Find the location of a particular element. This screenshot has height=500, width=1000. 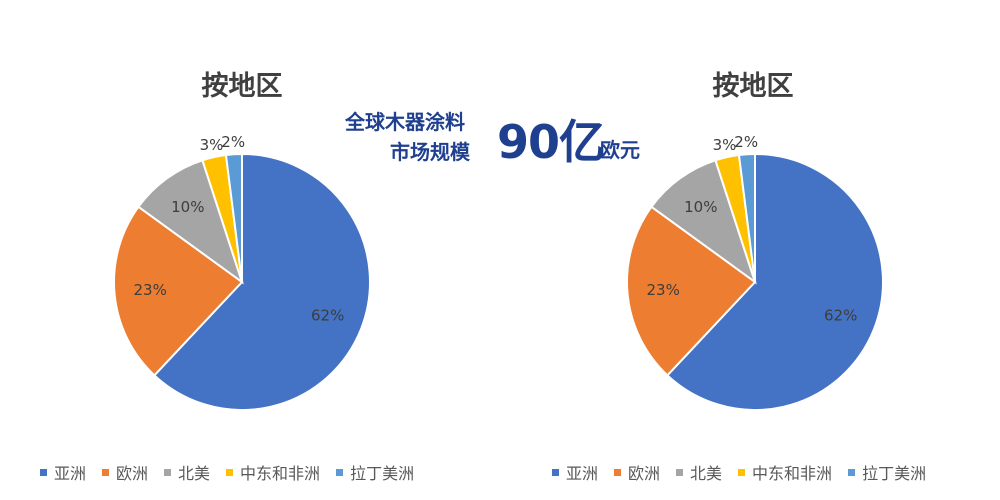

legend-right: 亚洲 欧洲 北美 中东和非洲 拉丁美洲 is located at coordinates (739, 472).